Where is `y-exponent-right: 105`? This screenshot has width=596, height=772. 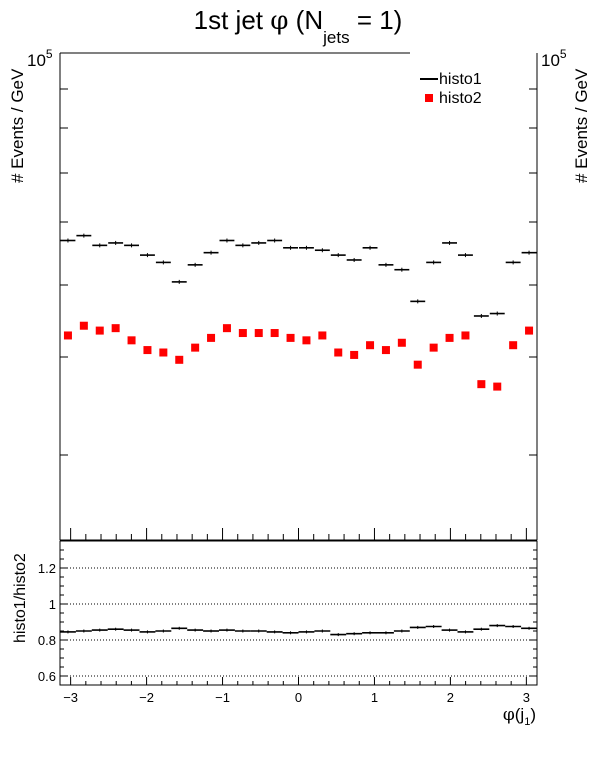
y-exponent-right: 105 is located at coordinates (554, 58).